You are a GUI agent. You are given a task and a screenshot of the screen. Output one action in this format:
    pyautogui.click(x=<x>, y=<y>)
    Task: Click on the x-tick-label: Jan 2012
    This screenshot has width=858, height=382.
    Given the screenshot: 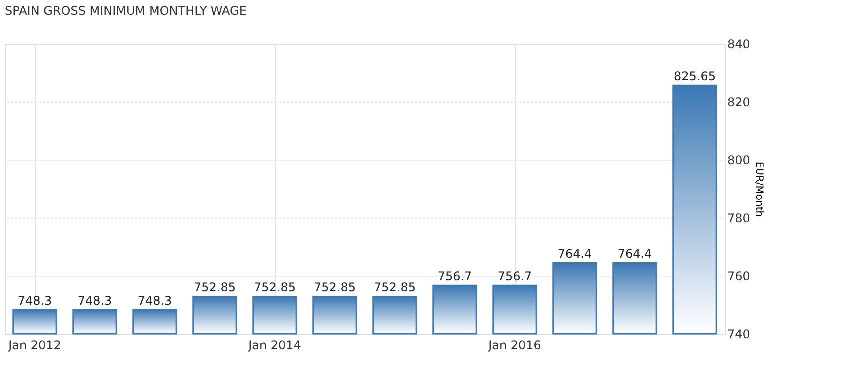 What is the action you would take?
    pyautogui.click(x=35, y=345)
    